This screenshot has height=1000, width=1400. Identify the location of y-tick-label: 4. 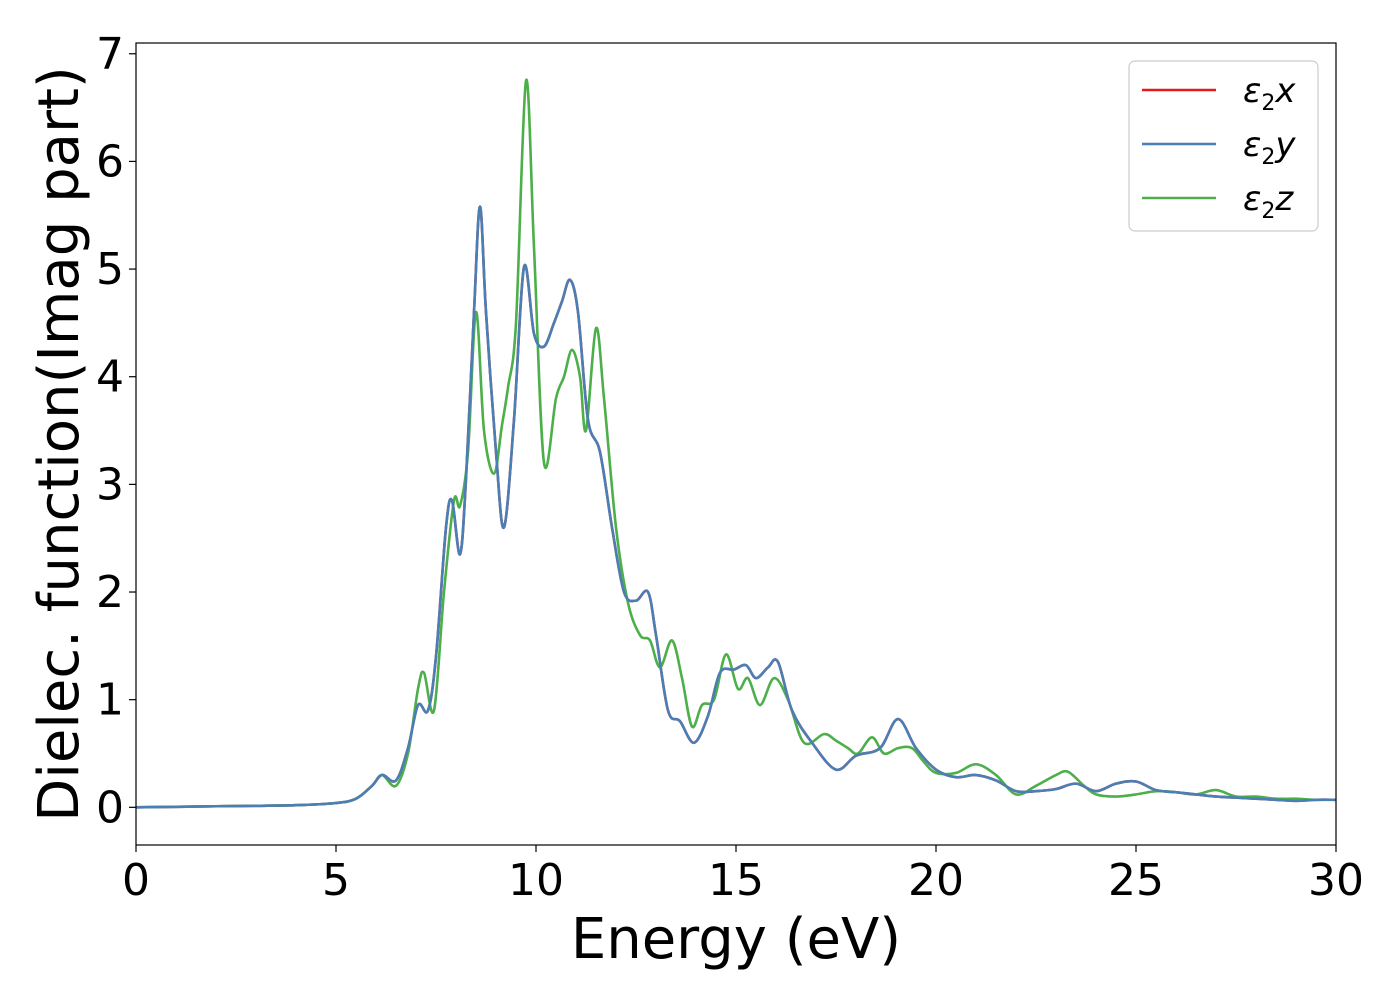
(110, 377).